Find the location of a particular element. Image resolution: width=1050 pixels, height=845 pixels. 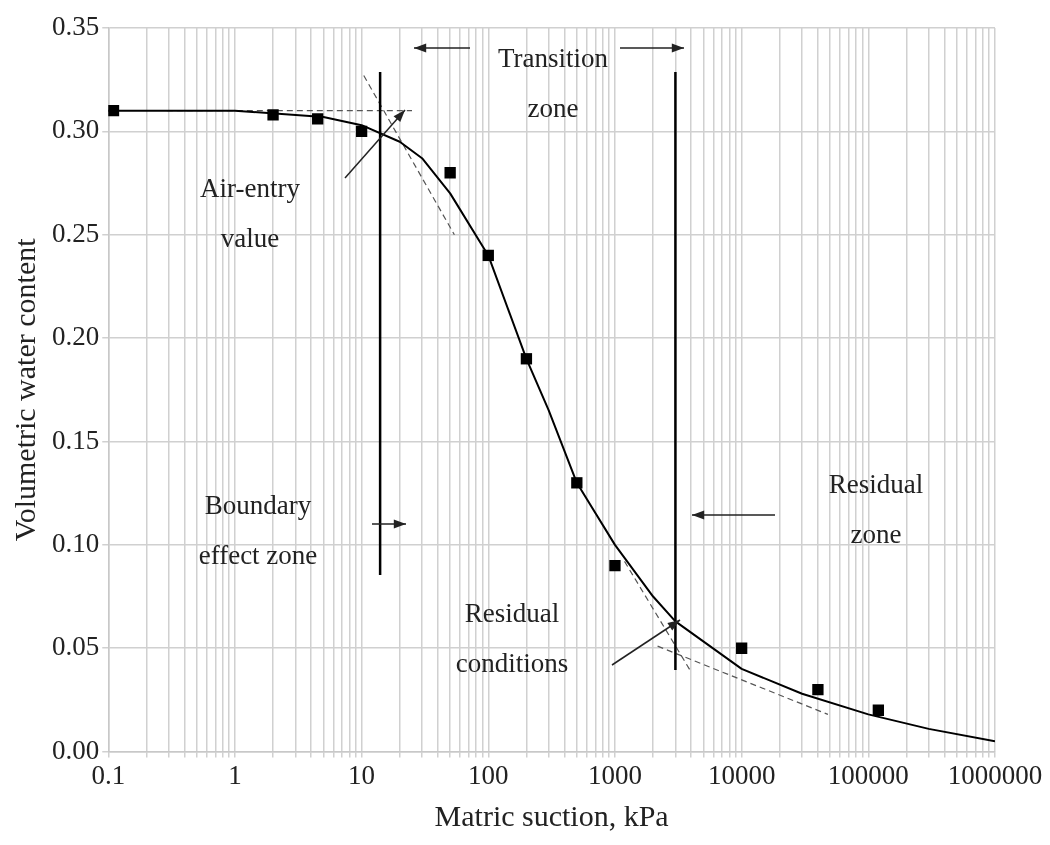

y-axis-title: Volumetric water content is located at coordinates (24, 389).